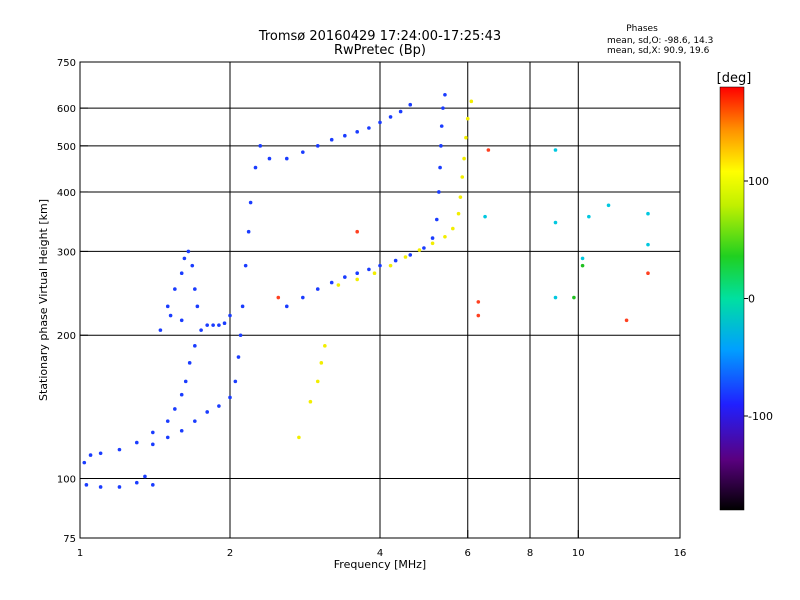 The height and width of the screenshot is (600, 800). Describe the element at coordinates (758, 299) in the screenshot. I see `colorbar-ticks: 100 0 -100` at that location.